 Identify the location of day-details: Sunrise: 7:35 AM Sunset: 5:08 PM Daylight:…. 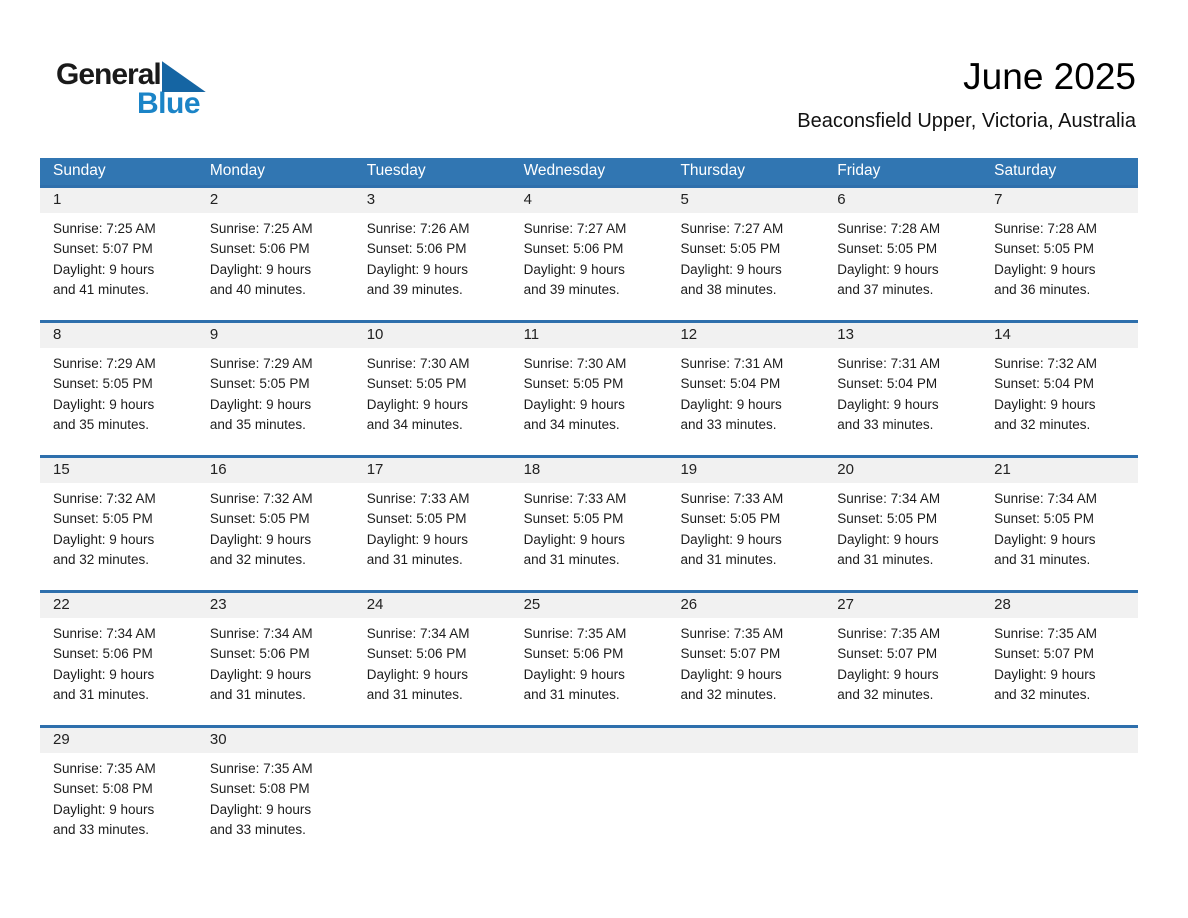
(275, 796).